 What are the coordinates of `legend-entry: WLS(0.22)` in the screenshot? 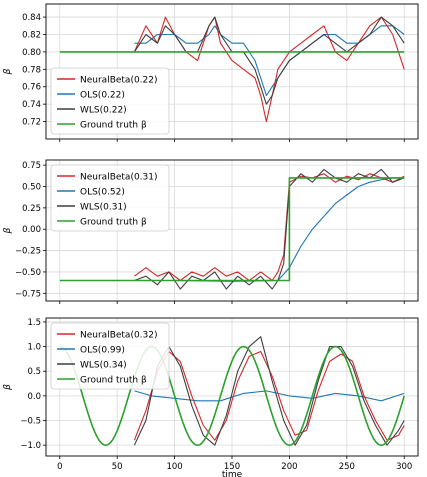 It's located at (103, 111).